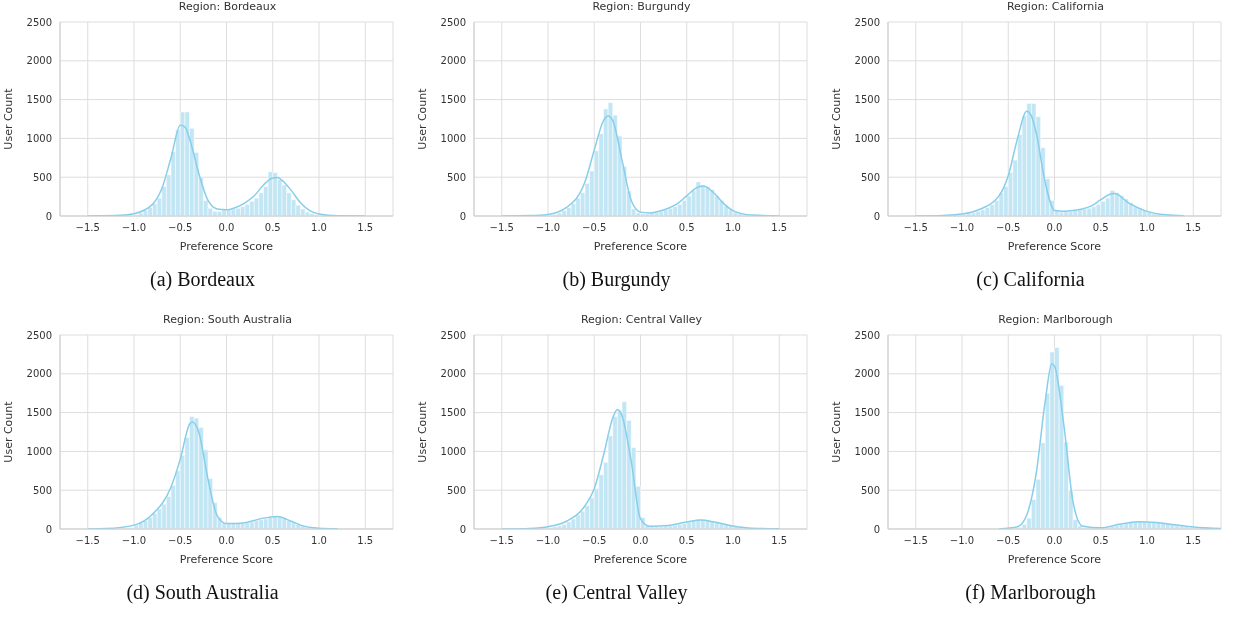 Image resolution: width=1253 pixels, height=626 pixels. What do you see at coordinates (641, 7) in the screenshot?
I see `chart-title: Region: Burgundy` at bounding box center [641, 7].